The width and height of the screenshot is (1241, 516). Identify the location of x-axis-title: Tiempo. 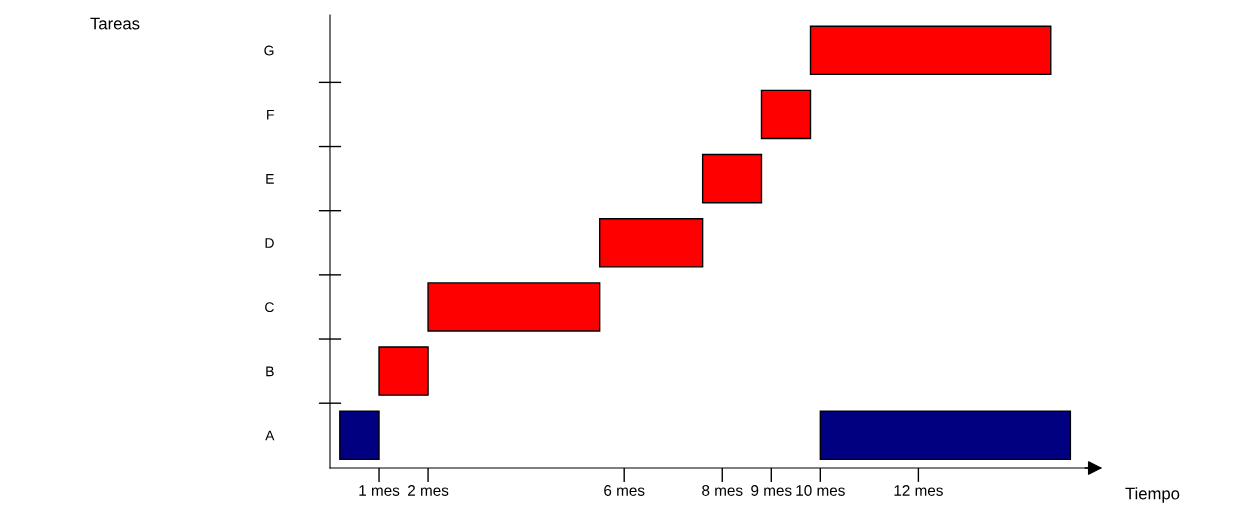
(1152, 495).